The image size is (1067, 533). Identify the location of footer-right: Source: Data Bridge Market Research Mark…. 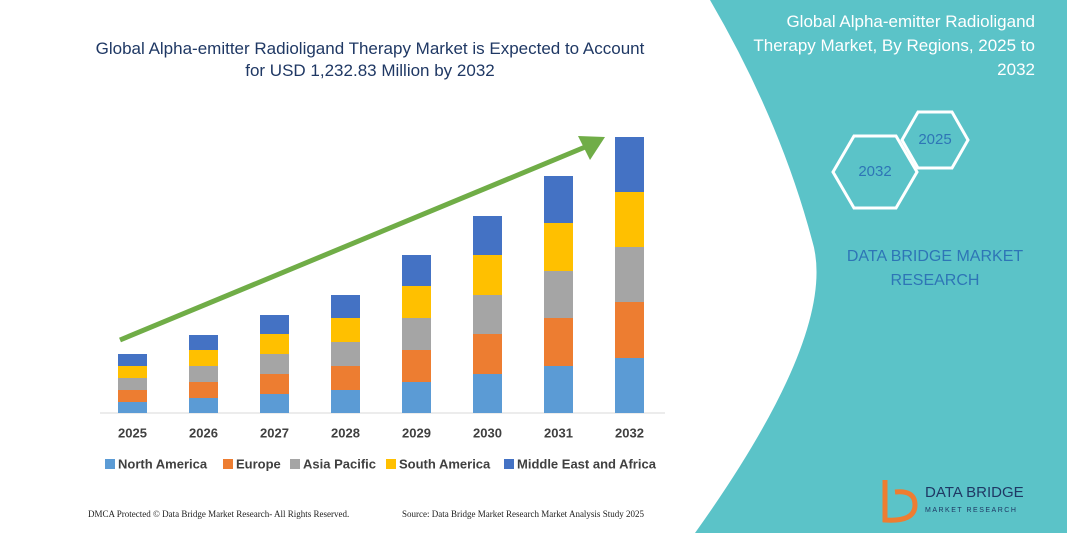
(523, 514).